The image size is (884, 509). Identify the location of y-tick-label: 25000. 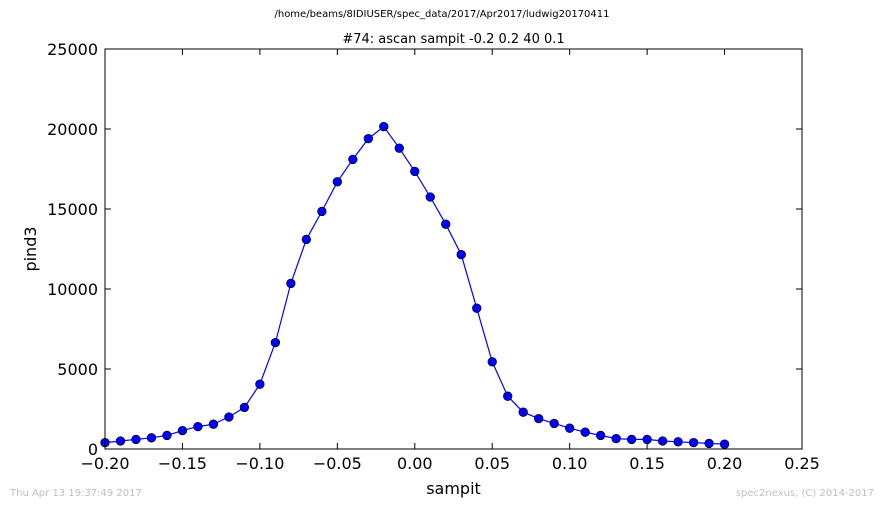
(72, 49).